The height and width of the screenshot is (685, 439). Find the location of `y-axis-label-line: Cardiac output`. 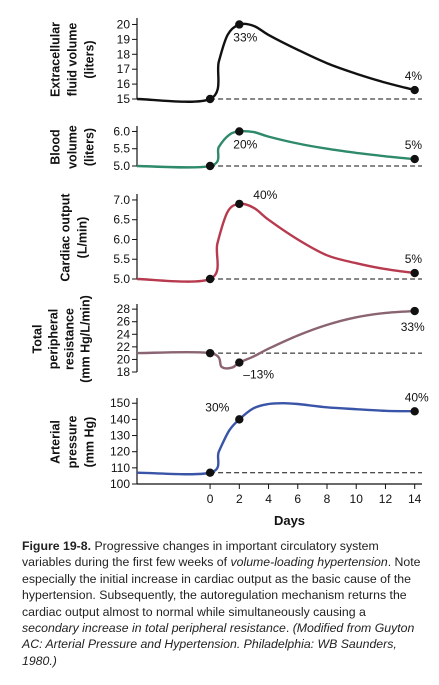

y-axis-label-line: Cardiac output is located at coordinates (65, 237).